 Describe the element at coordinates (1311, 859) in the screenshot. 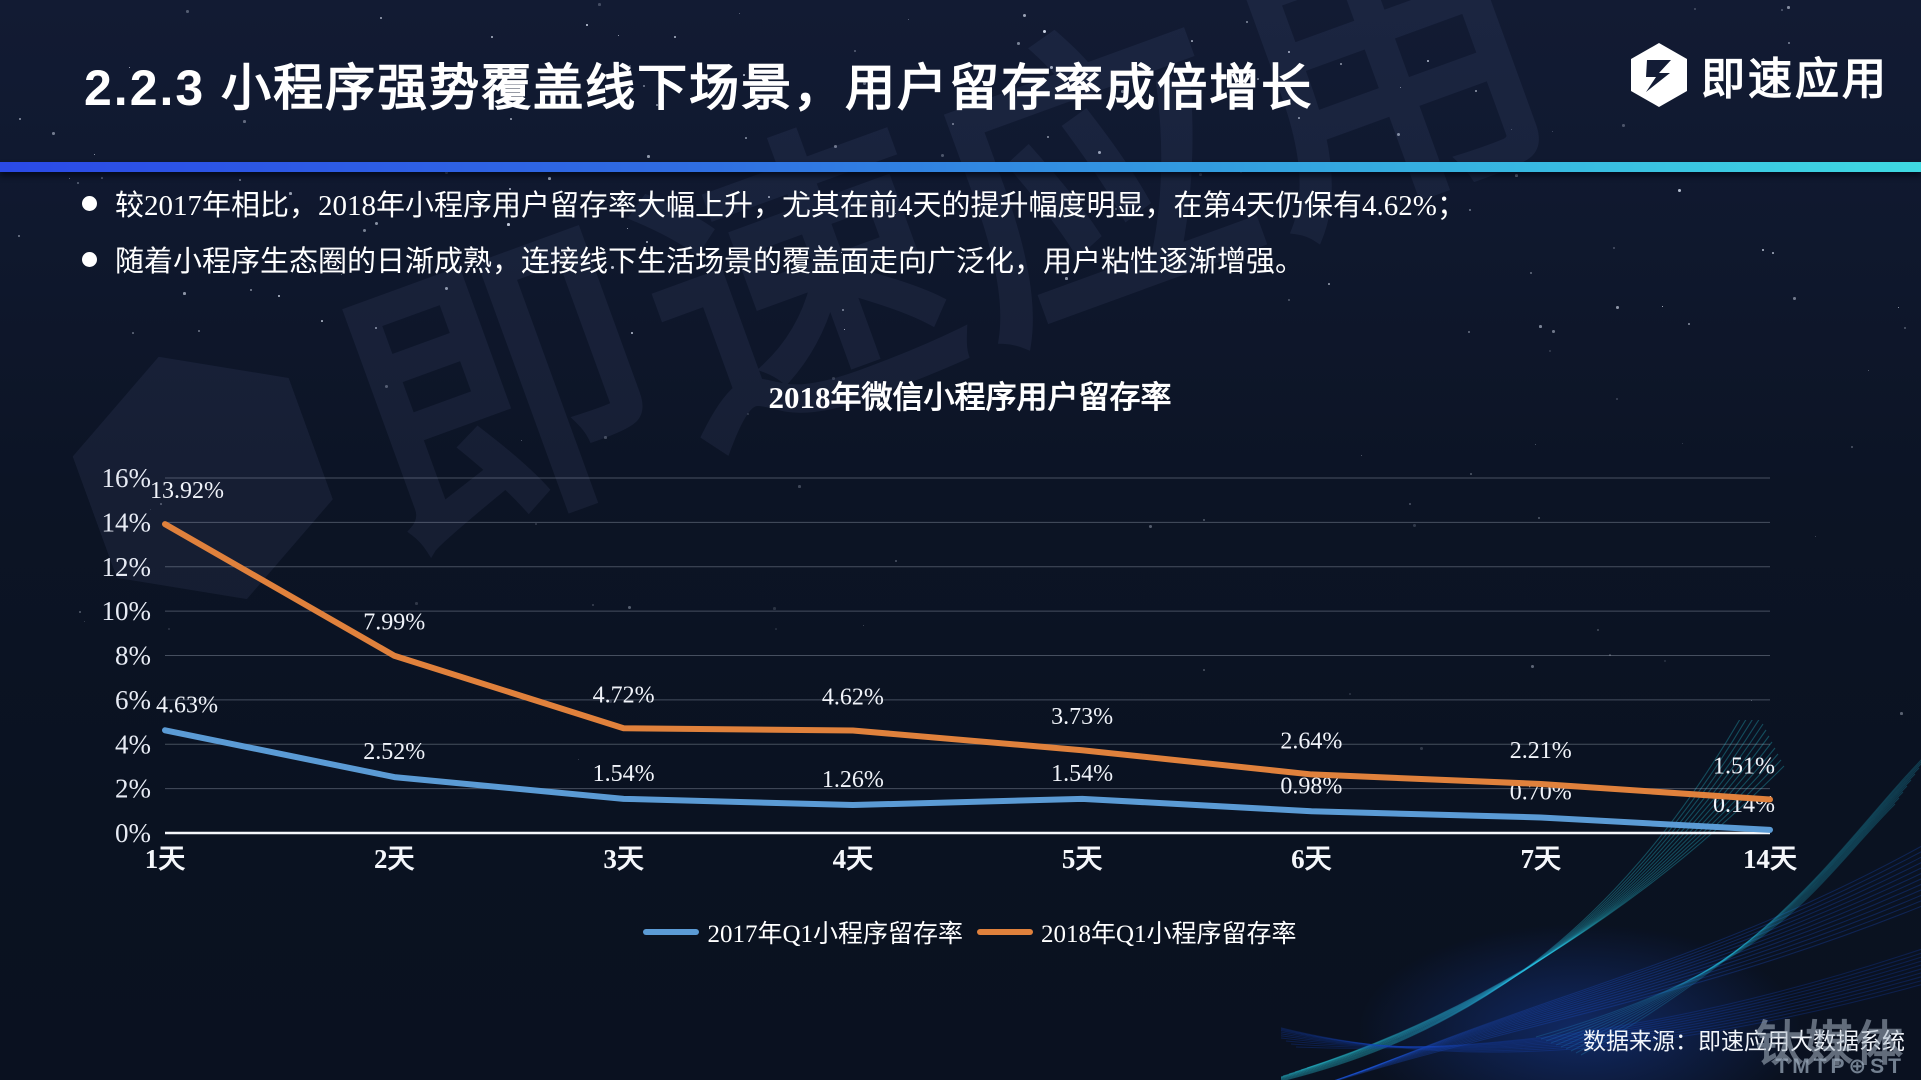

I see `x-tick-label: 6天` at that location.